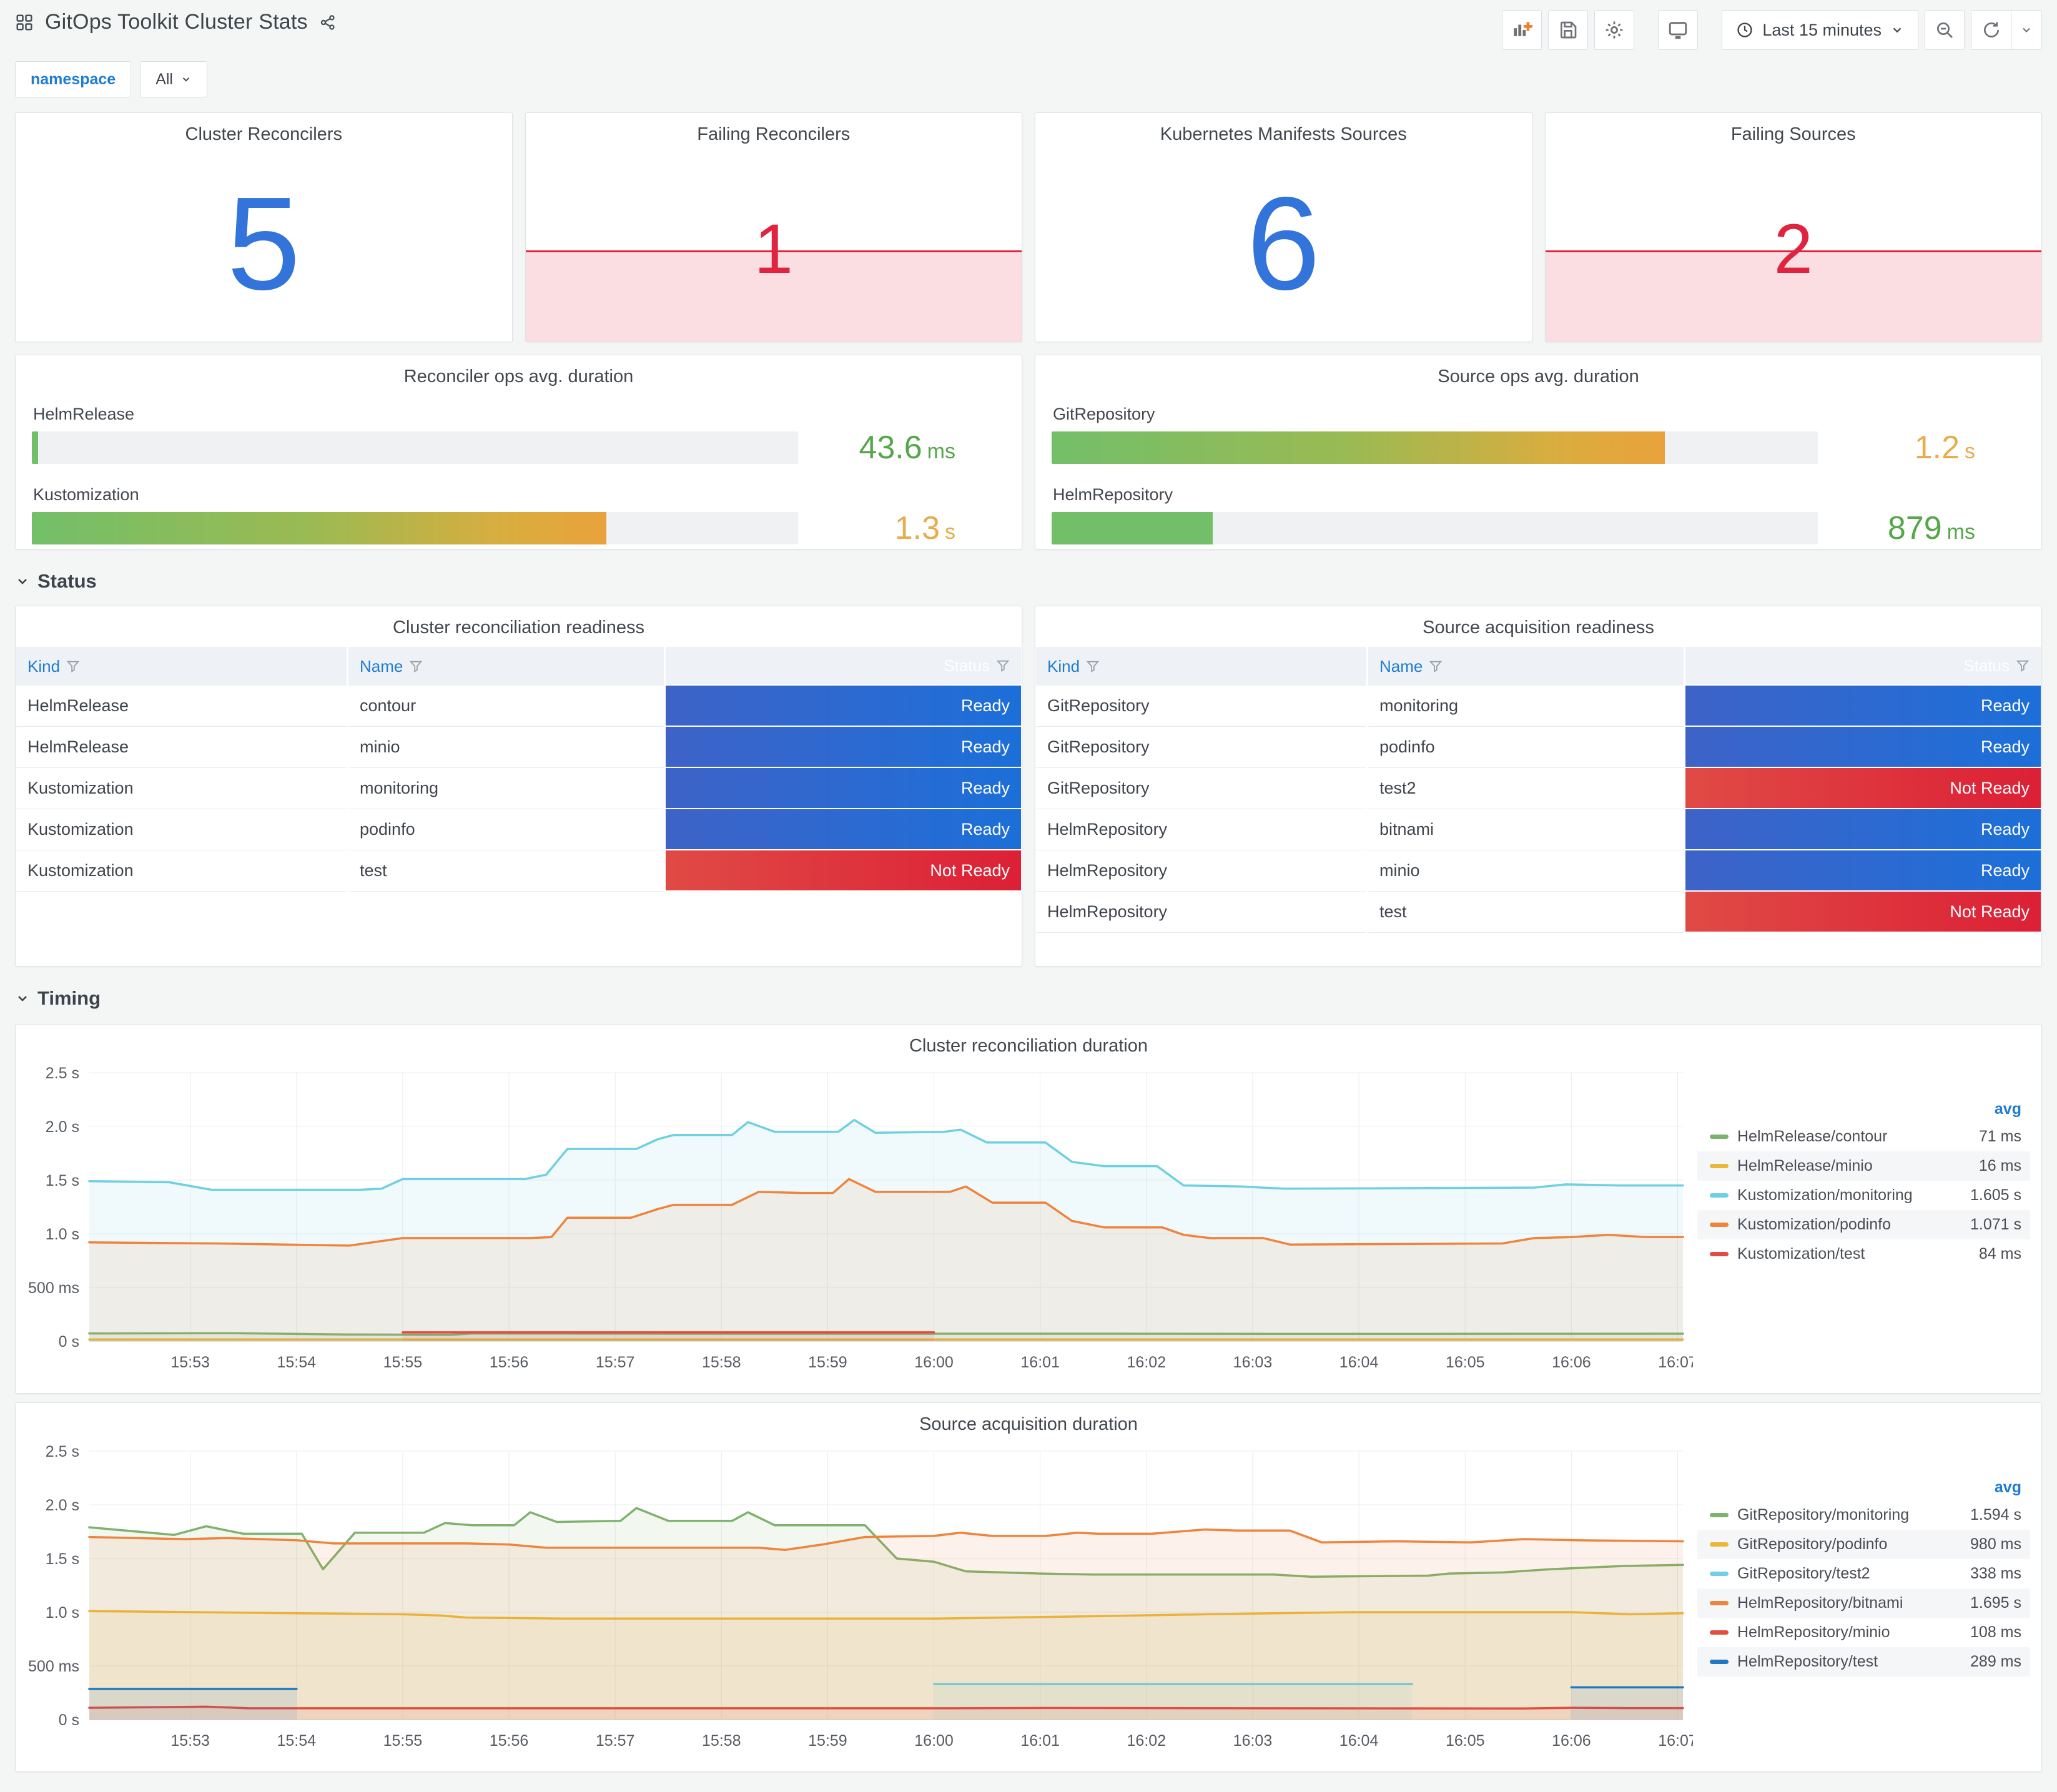 Image resolution: width=2057 pixels, height=1792 pixels. I want to click on legend-item: HelmRepository/test 289 ms, so click(1864, 1661).